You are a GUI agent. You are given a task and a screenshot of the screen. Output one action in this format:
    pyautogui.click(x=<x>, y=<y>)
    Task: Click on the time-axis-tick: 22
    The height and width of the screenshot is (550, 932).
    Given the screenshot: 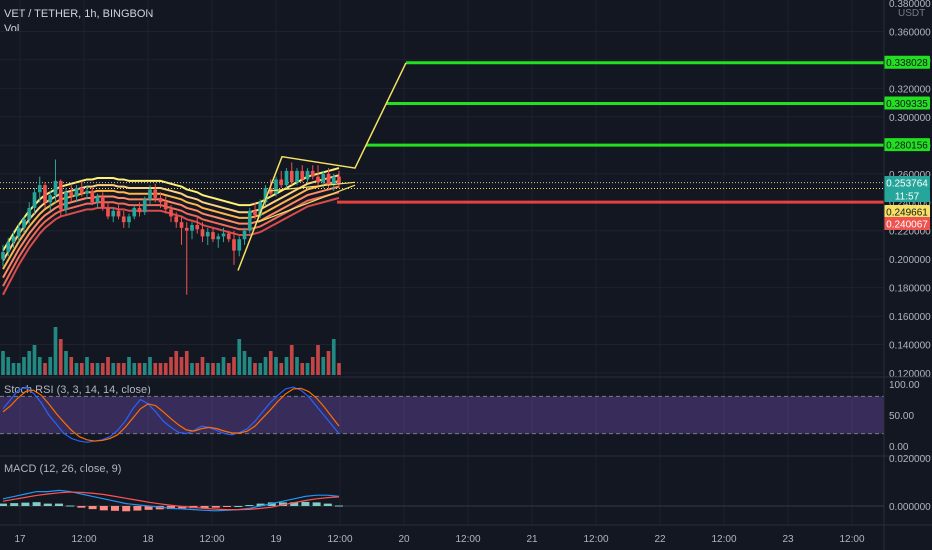 What is the action you would take?
    pyautogui.click(x=660, y=539)
    